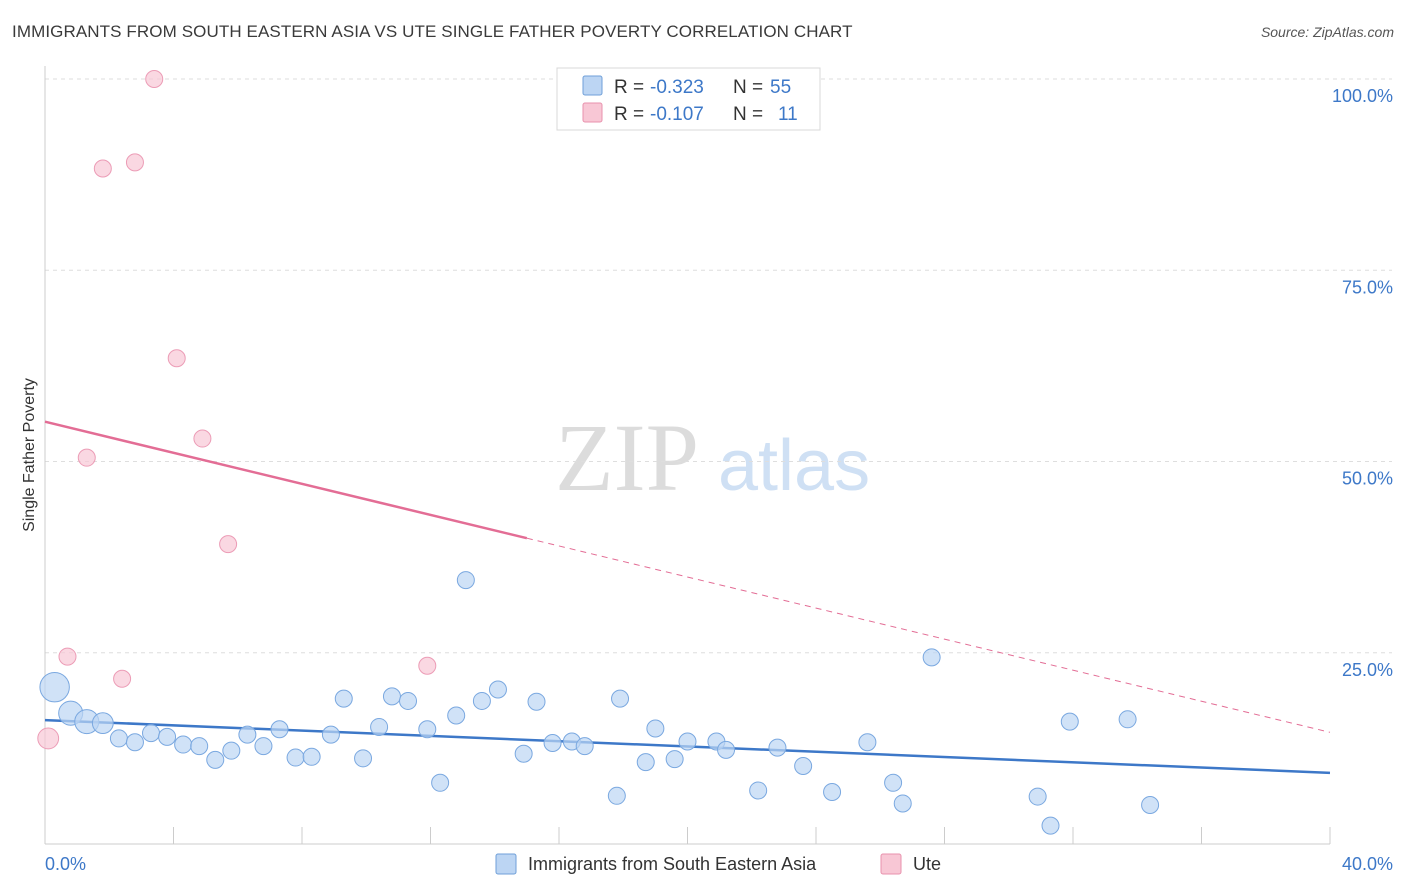 Image resolution: width=1406 pixels, height=892 pixels. I want to click on series-legend: Immigrants from South Eastern Asia Ute, so click(718, 864).